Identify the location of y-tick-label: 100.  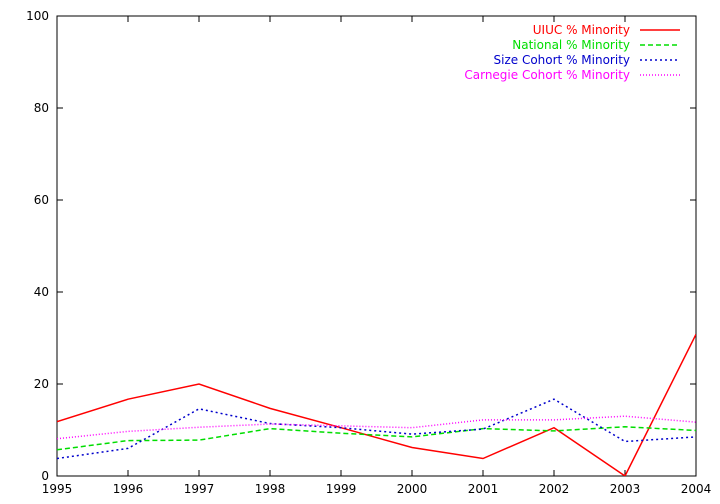
(37, 16).